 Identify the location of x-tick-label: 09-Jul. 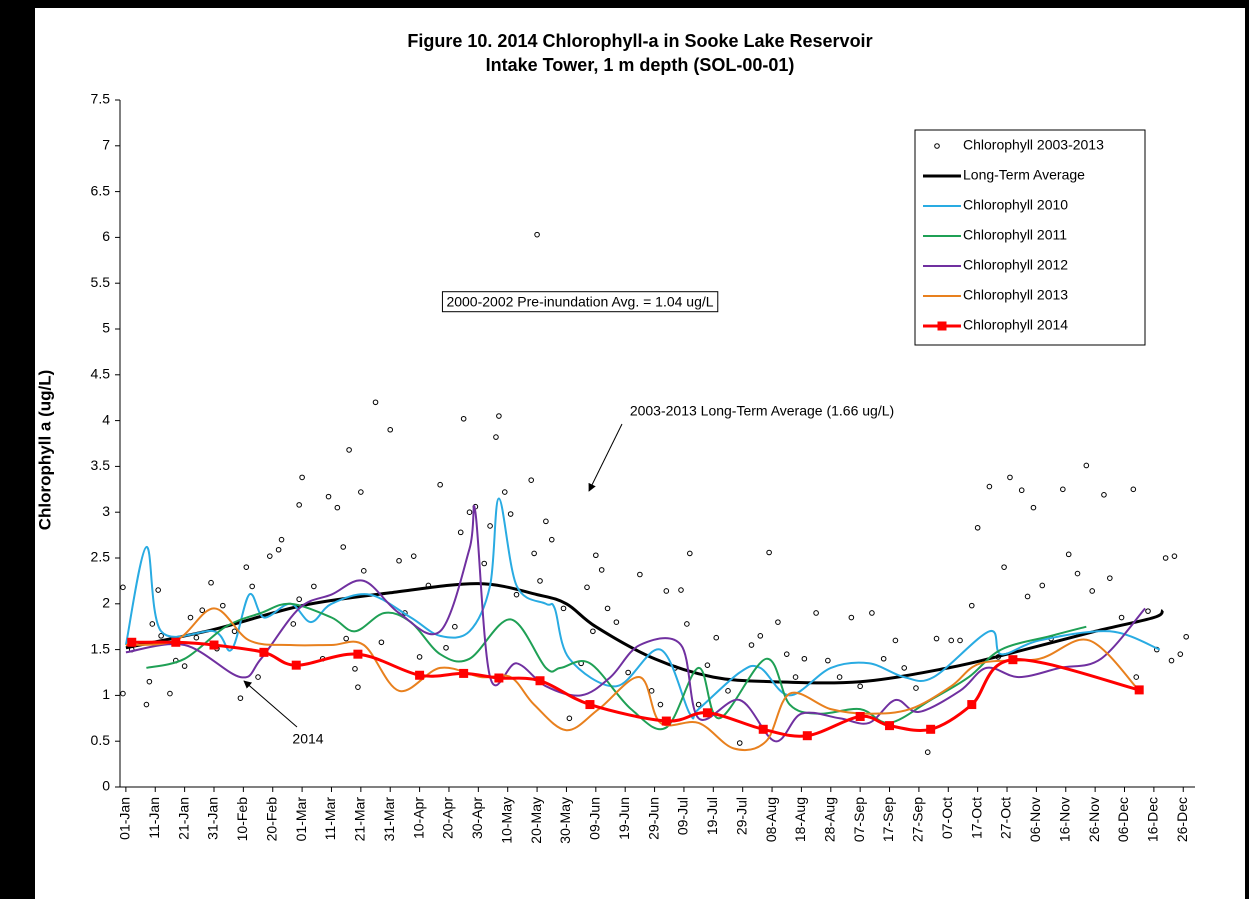
(683, 816).